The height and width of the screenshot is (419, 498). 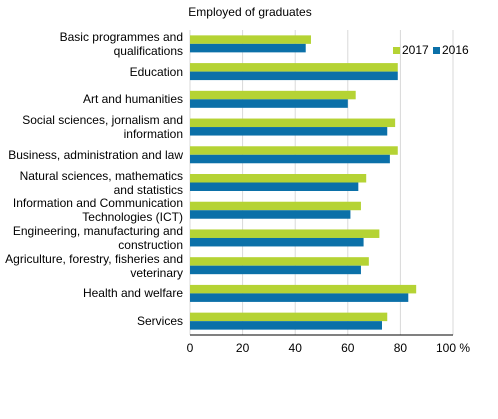 What do you see at coordinates (95, 154) in the screenshot?
I see `y-tick-label: Business, administration and law` at bounding box center [95, 154].